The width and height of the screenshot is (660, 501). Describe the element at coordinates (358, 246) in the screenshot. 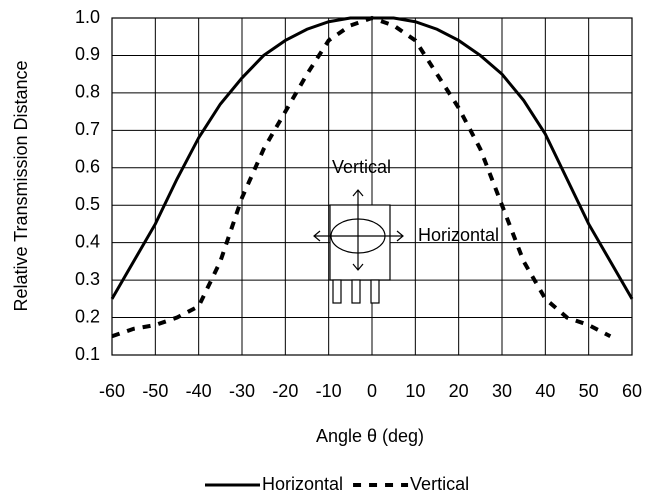

I see `sensor-icon` at that location.